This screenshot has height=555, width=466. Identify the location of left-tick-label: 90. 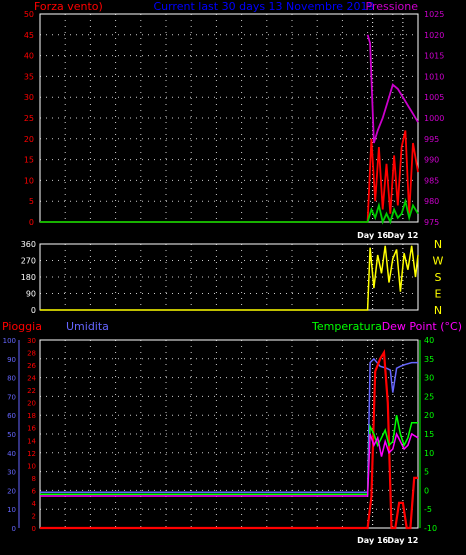
(31, 294).